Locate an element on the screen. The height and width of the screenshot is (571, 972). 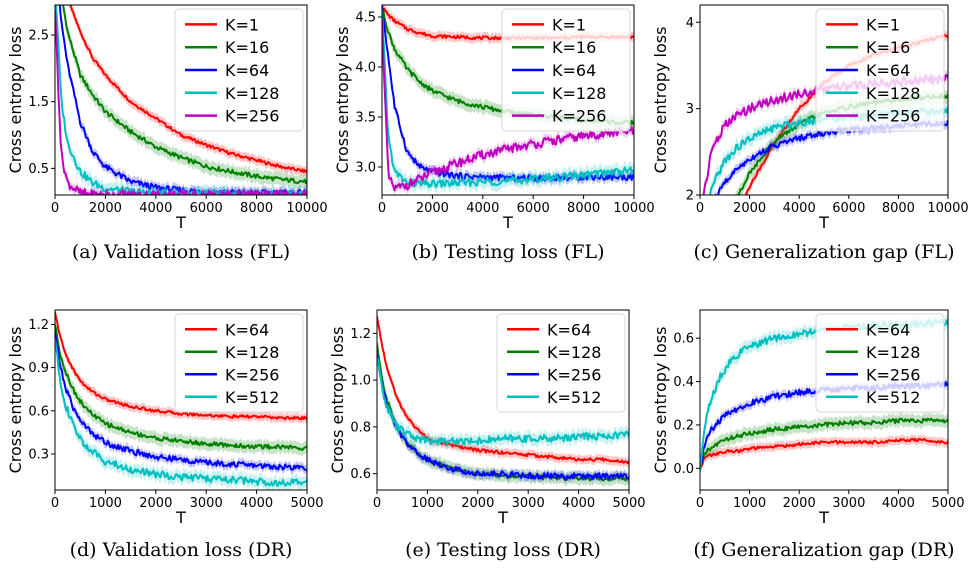
y-tick-label: 0.3 is located at coordinates (38, 455).